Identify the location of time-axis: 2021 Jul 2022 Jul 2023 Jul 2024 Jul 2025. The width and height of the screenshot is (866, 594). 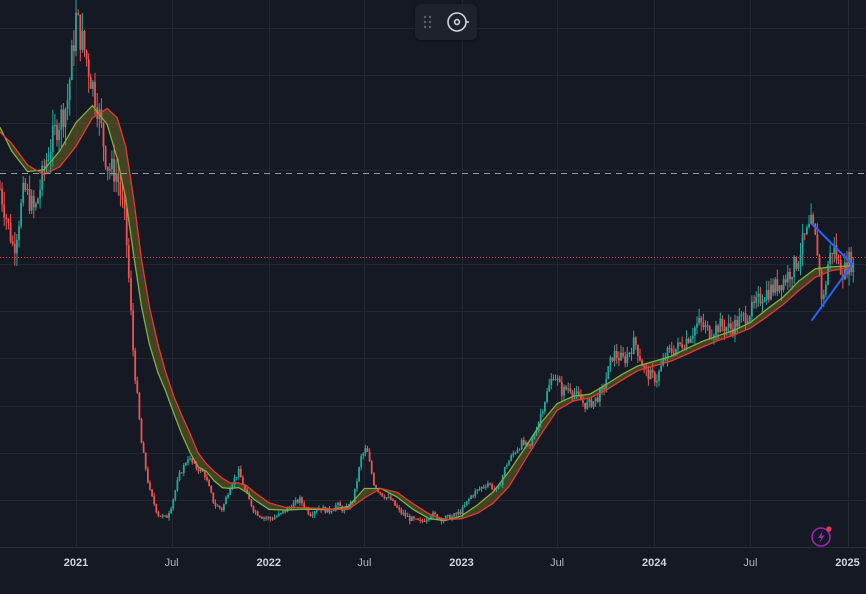
(462, 563).